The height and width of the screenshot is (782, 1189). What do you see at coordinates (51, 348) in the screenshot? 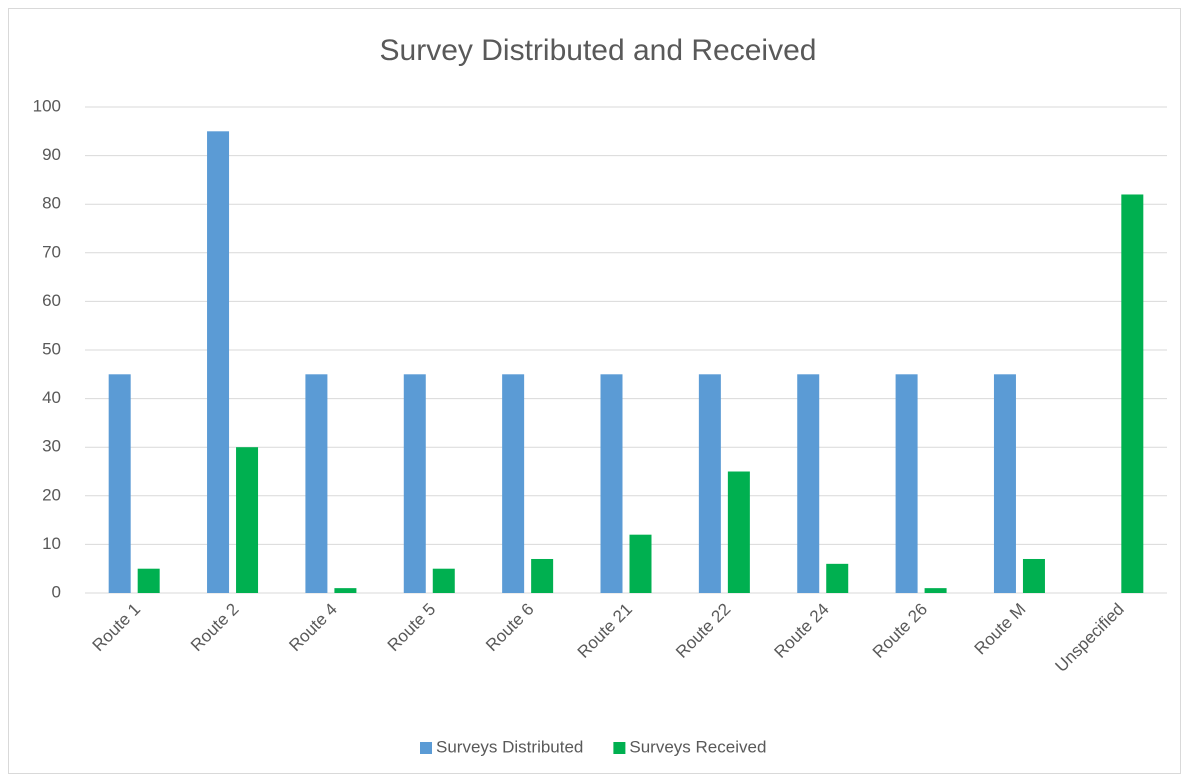
I see `y-tick-label: 50` at bounding box center [51, 348].